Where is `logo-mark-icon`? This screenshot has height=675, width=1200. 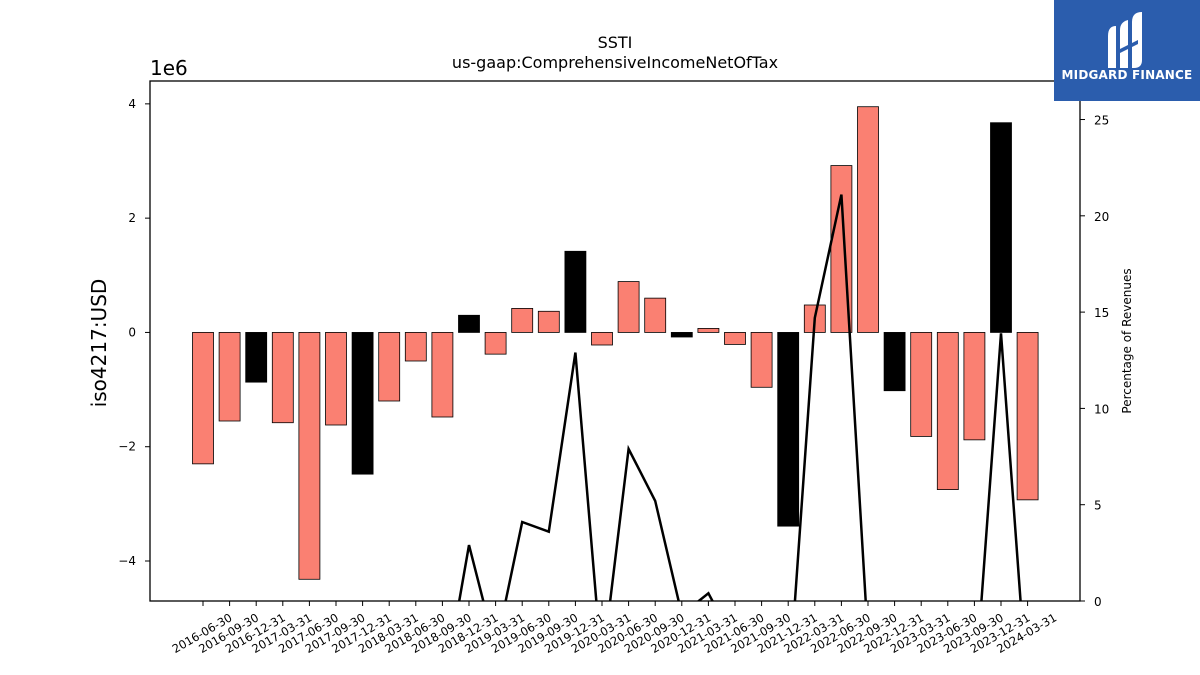
logo-mark-icon is located at coordinates (1125, 40).